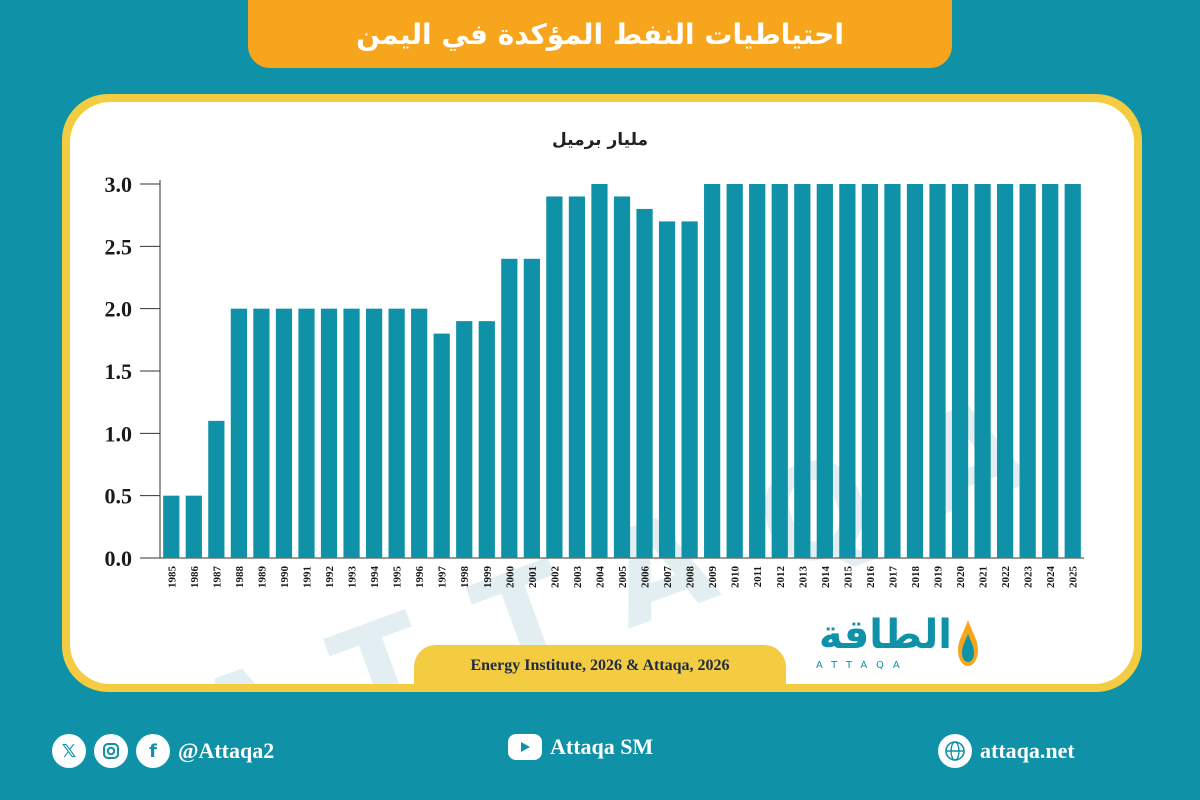  I want to click on bar-1992, so click(329, 433).